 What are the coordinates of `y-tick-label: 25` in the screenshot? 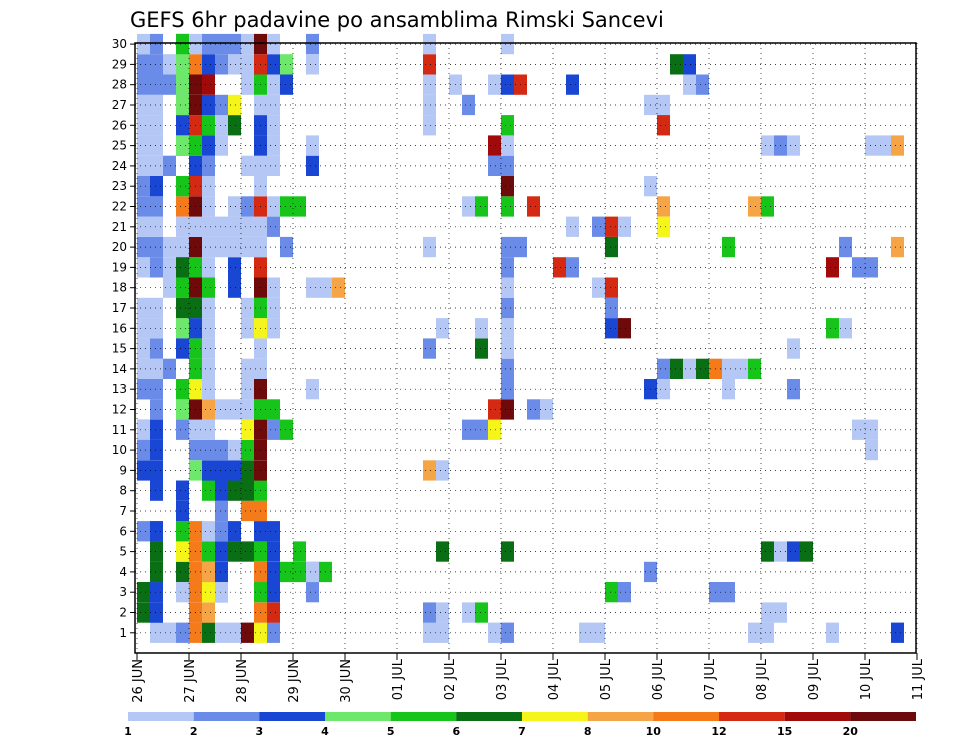 It's located at (119, 146).